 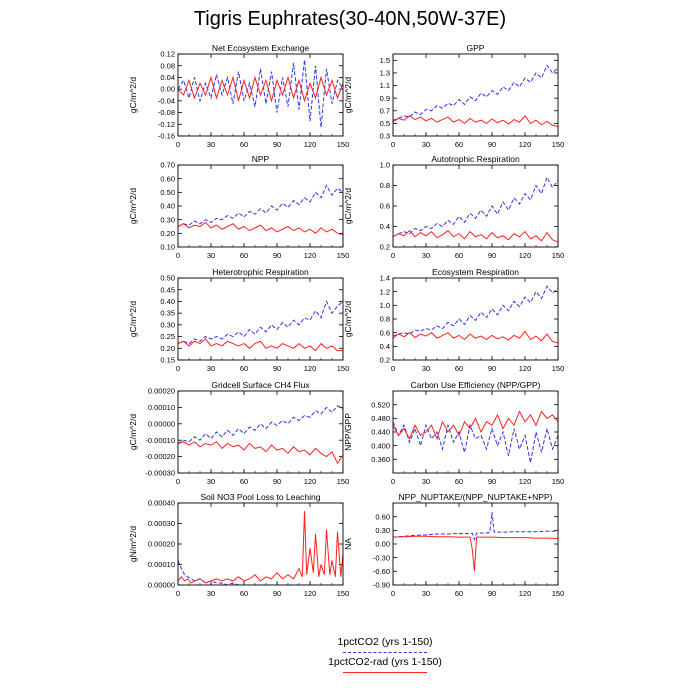 I want to click on y-tick-label: 0.400, so click(x=380, y=445).